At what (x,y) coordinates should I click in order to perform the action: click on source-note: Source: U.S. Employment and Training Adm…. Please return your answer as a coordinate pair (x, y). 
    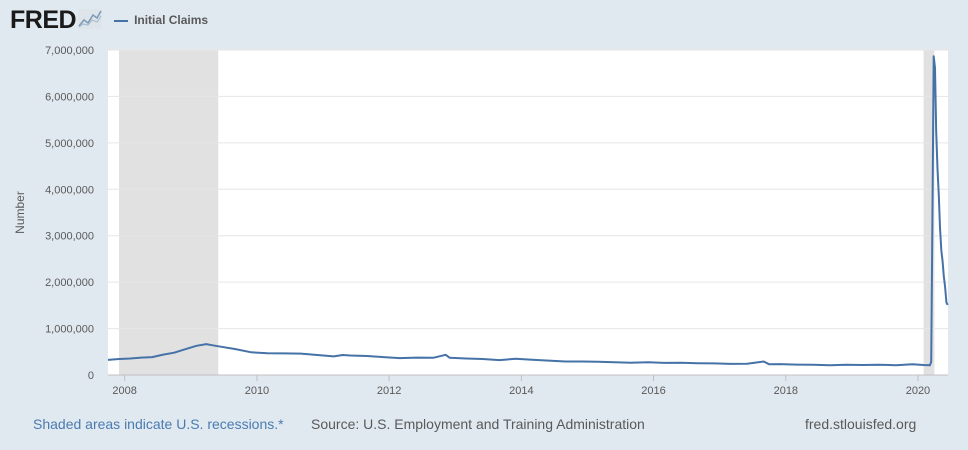
    Looking at the image, I should click on (478, 424).